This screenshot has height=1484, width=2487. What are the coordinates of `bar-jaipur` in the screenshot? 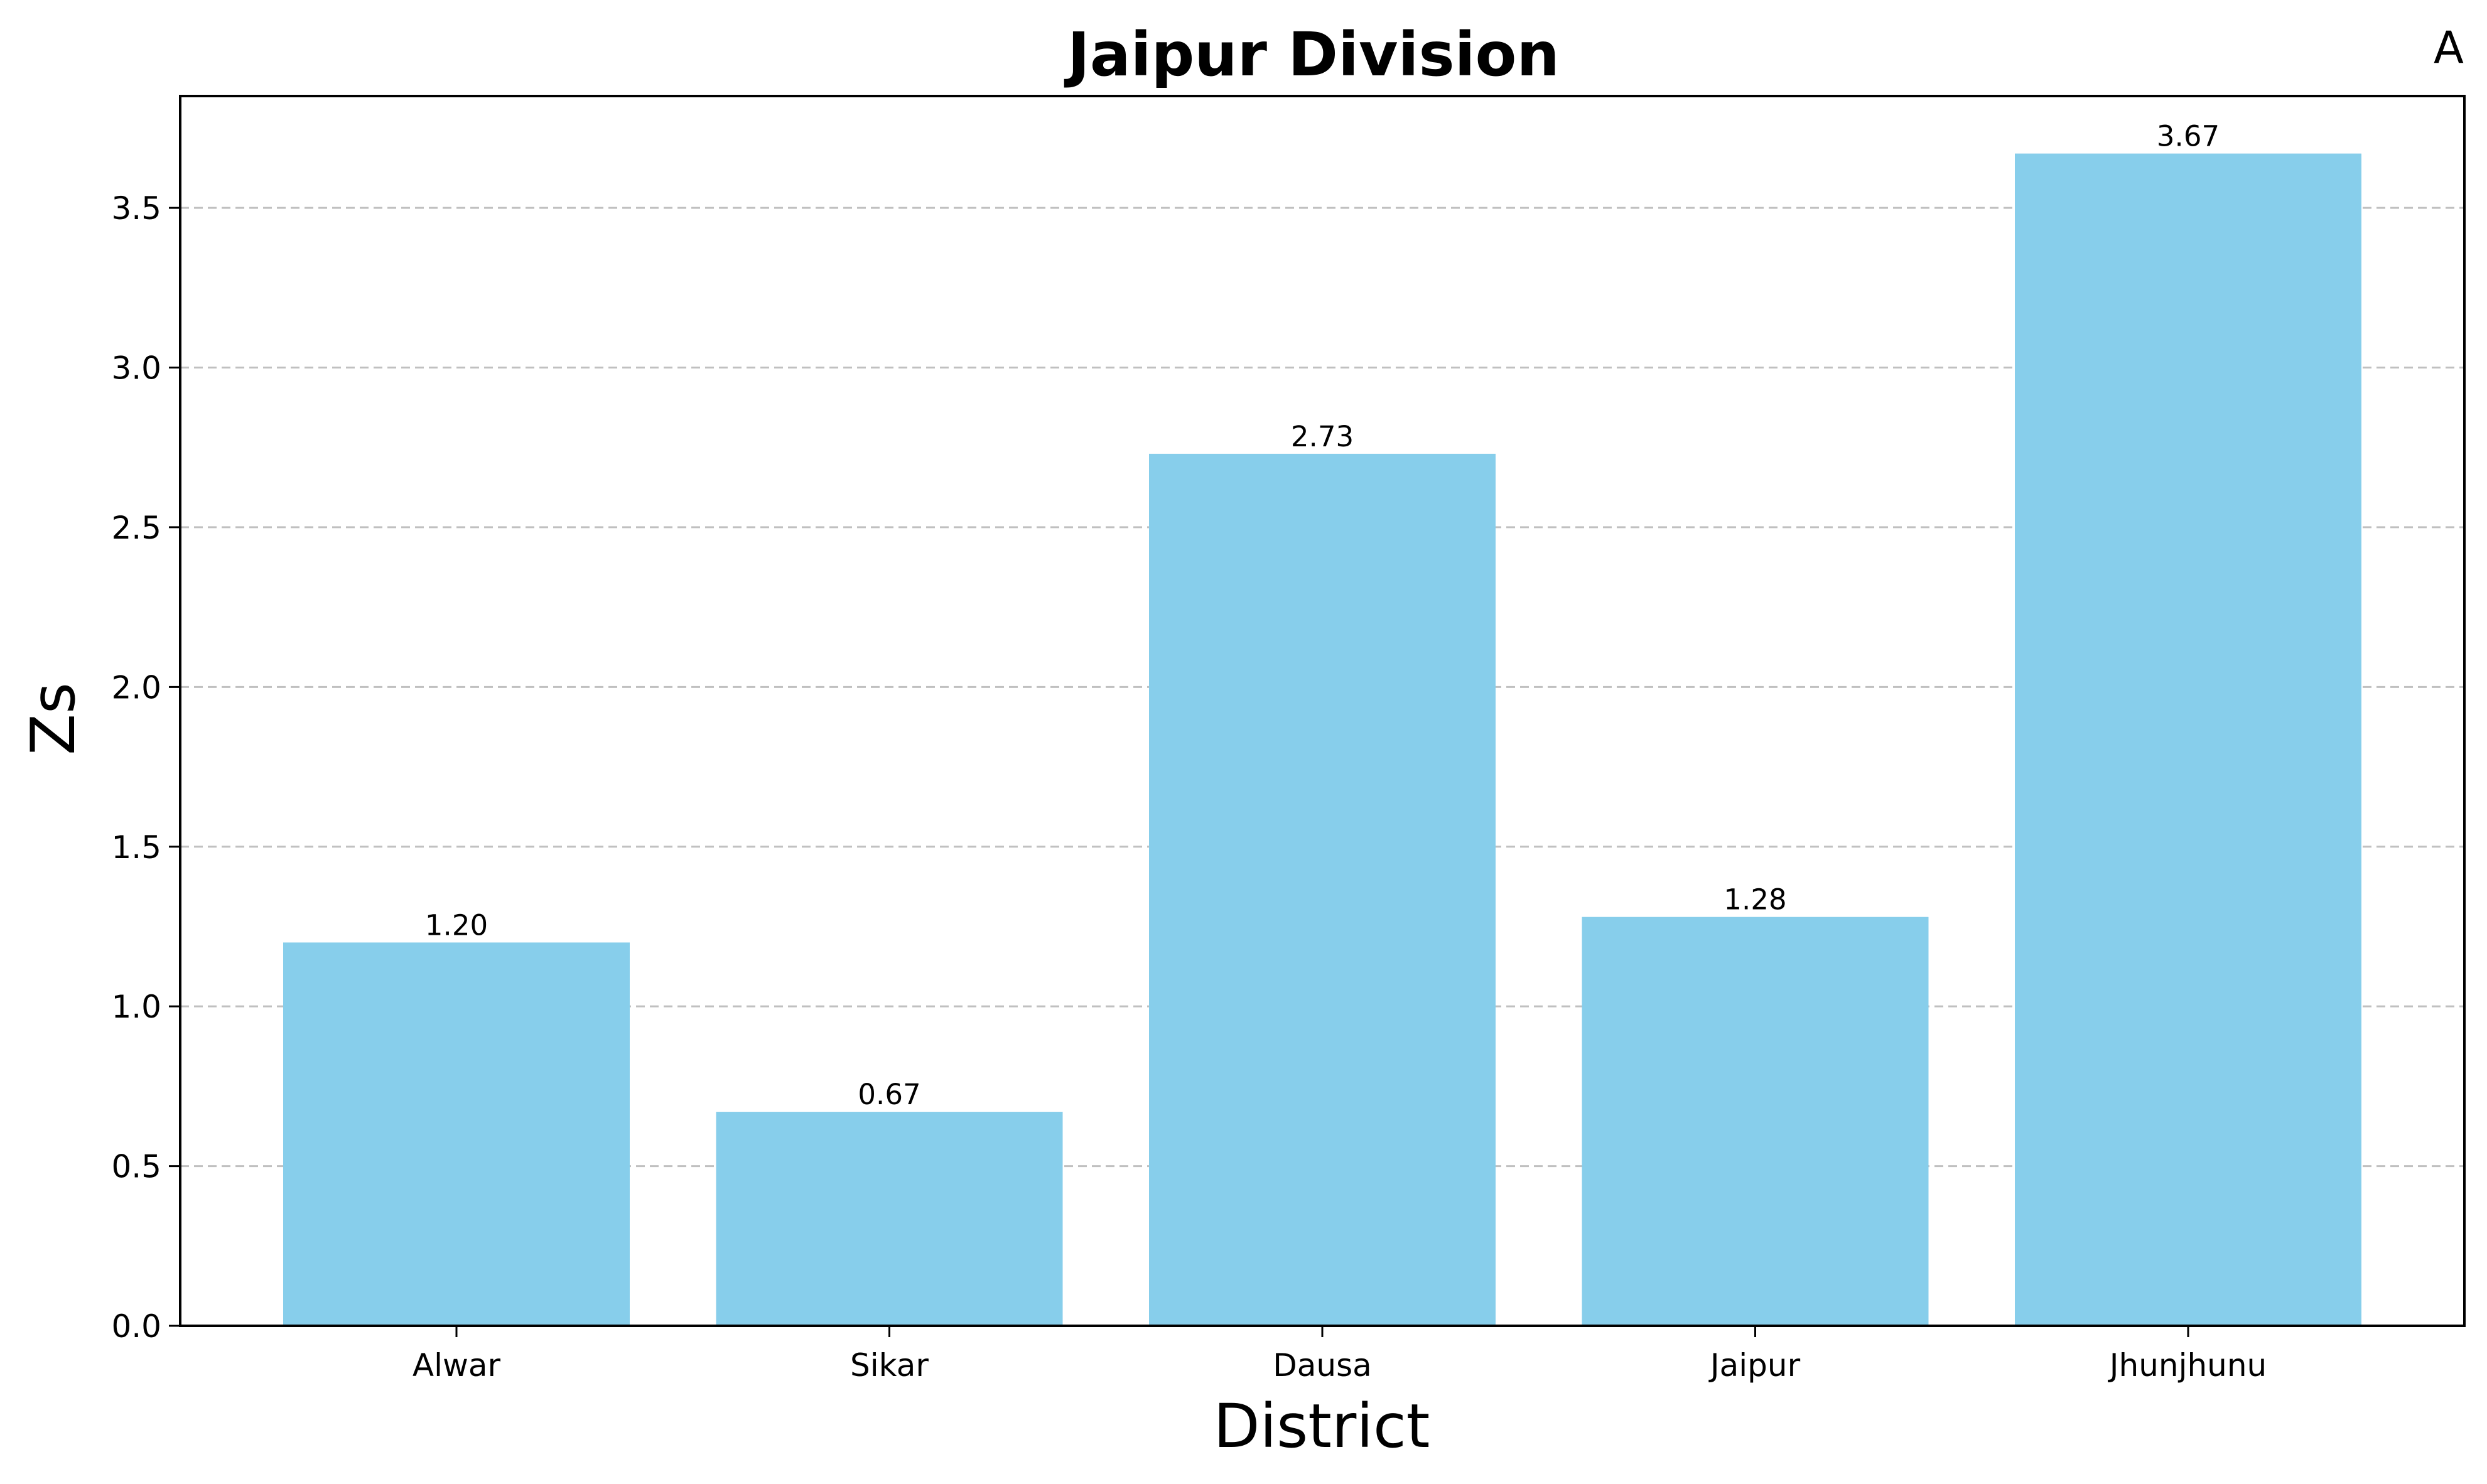 It's located at (1755, 1121).